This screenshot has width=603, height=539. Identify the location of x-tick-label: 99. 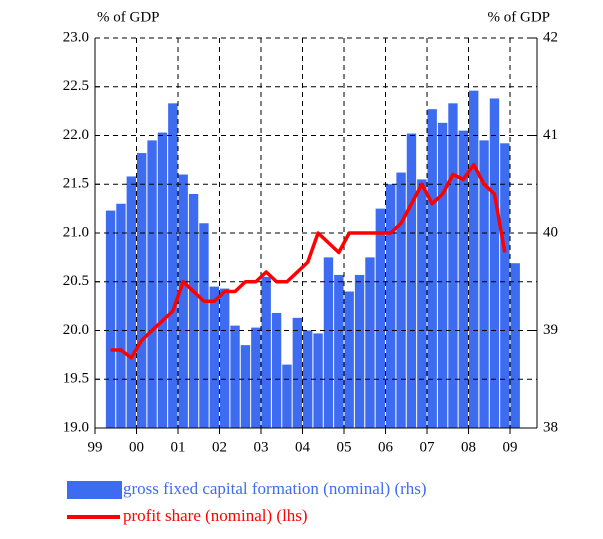
(95, 447).